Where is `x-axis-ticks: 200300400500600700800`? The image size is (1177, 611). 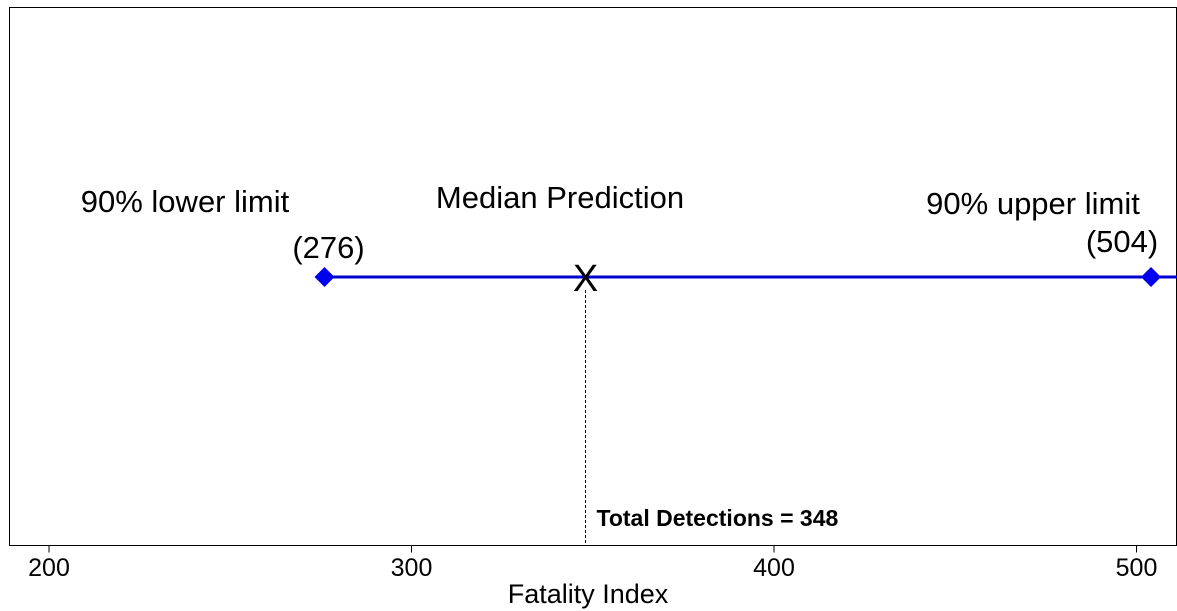
x-axis-ticks: 200300400500600700800 is located at coordinates (593, 563).